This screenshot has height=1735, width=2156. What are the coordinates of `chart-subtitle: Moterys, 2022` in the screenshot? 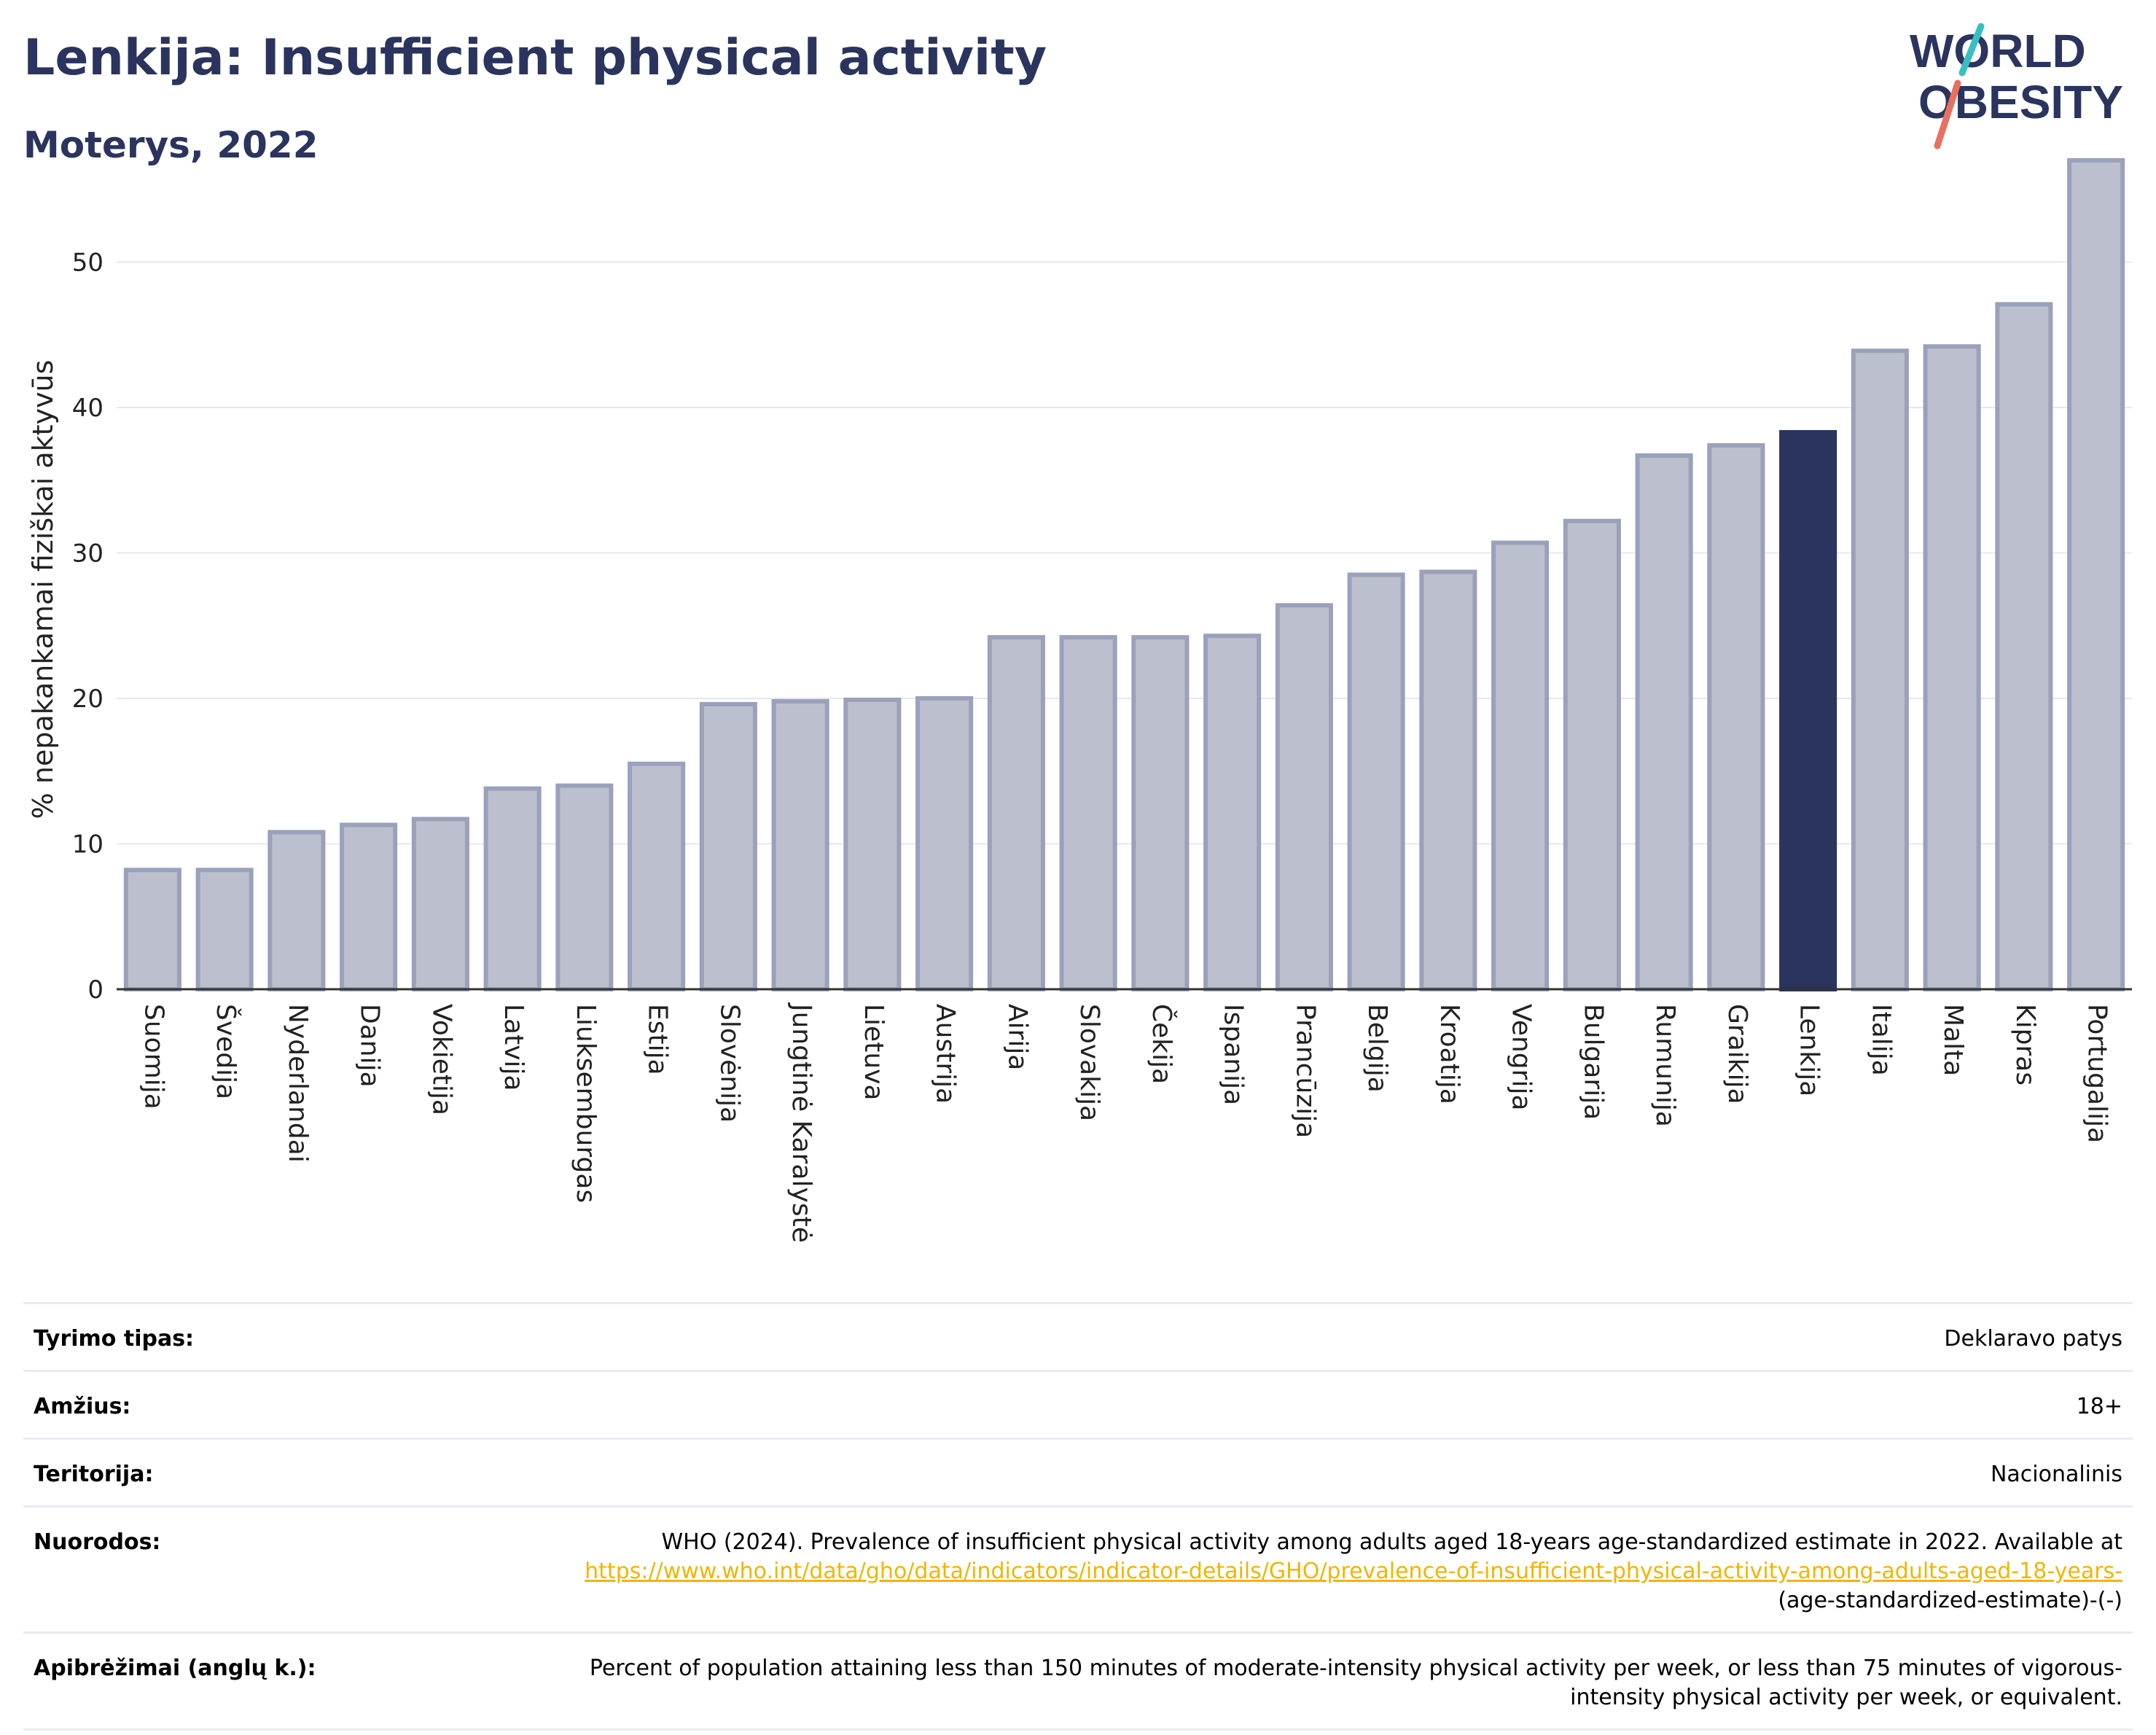 It's located at (171, 145).